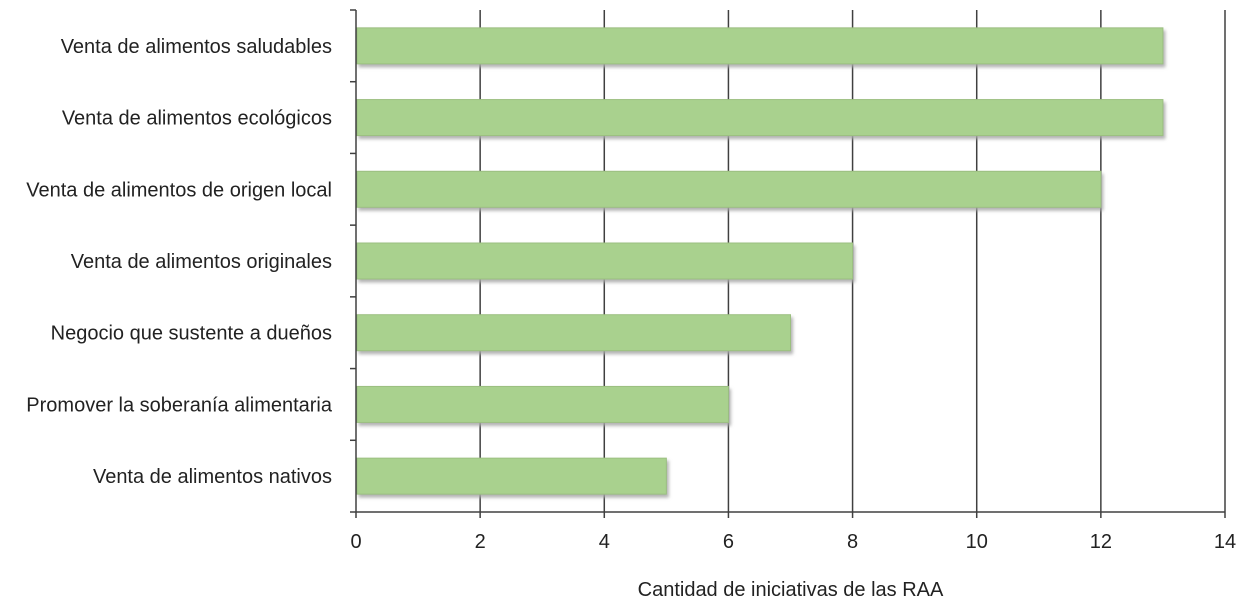 This screenshot has width=1249, height=603. Describe the element at coordinates (179, 190) in the screenshot. I see `category-label: Venta de alimentos de origen local` at that location.